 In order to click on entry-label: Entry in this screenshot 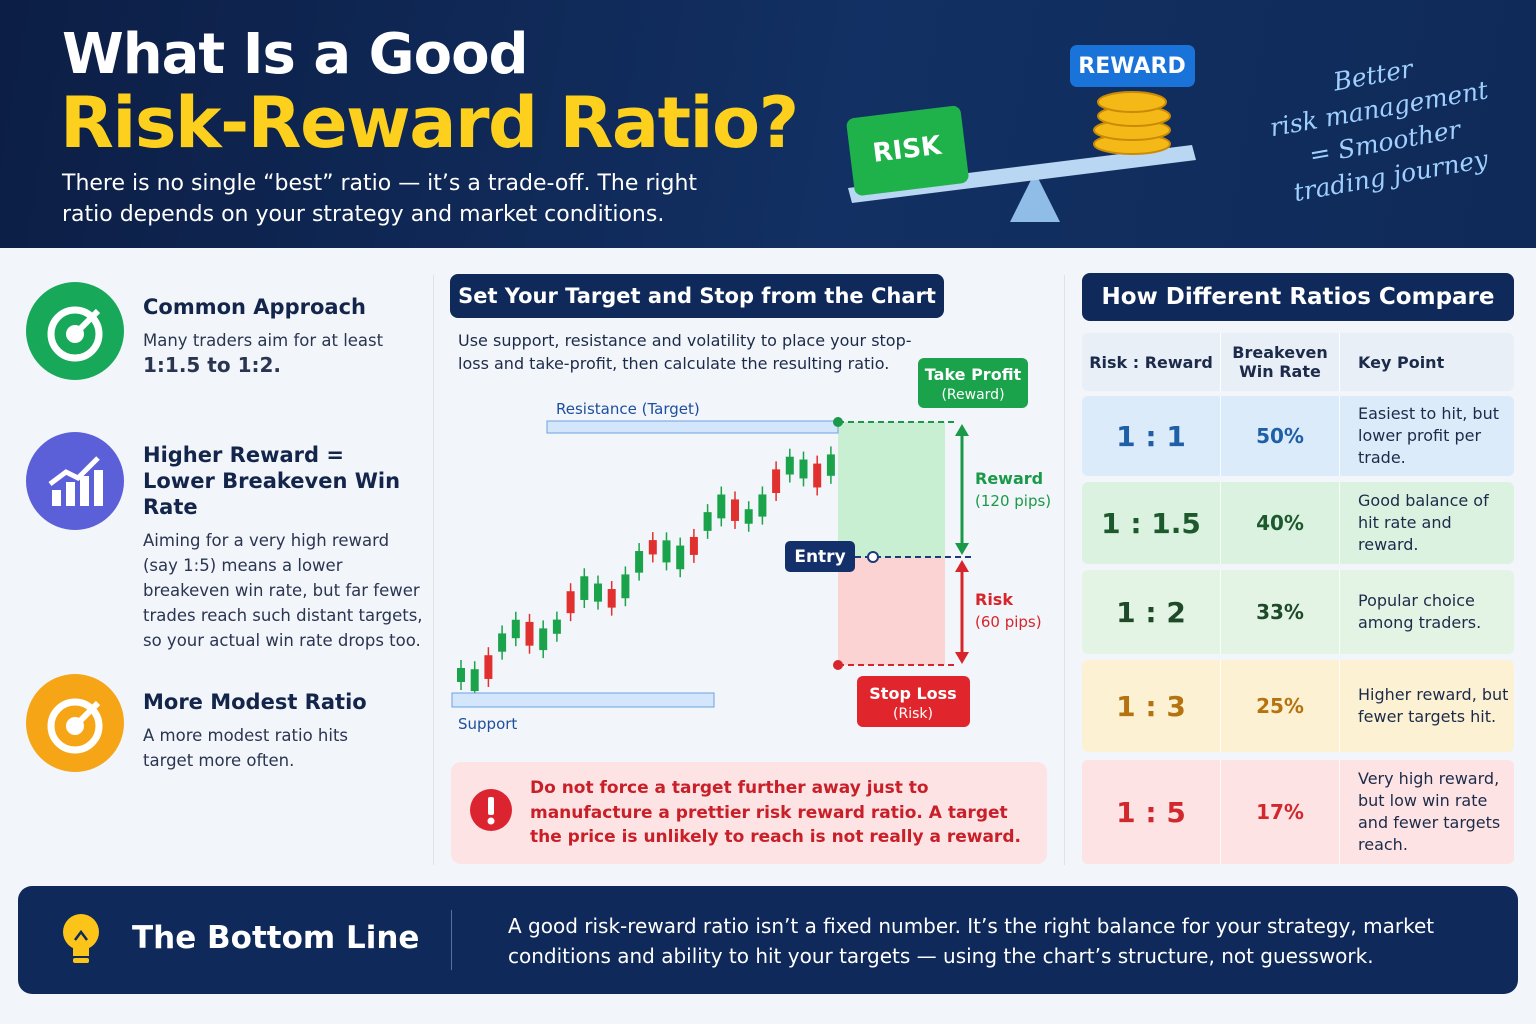, I will do `click(819, 557)`.